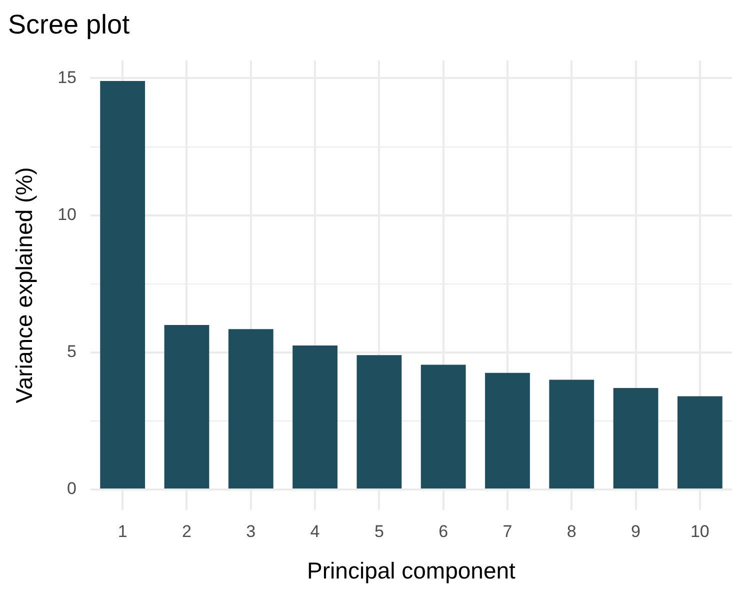 This screenshot has height=600, width=750. I want to click on y-tick-label: 0, so click(72, 488).